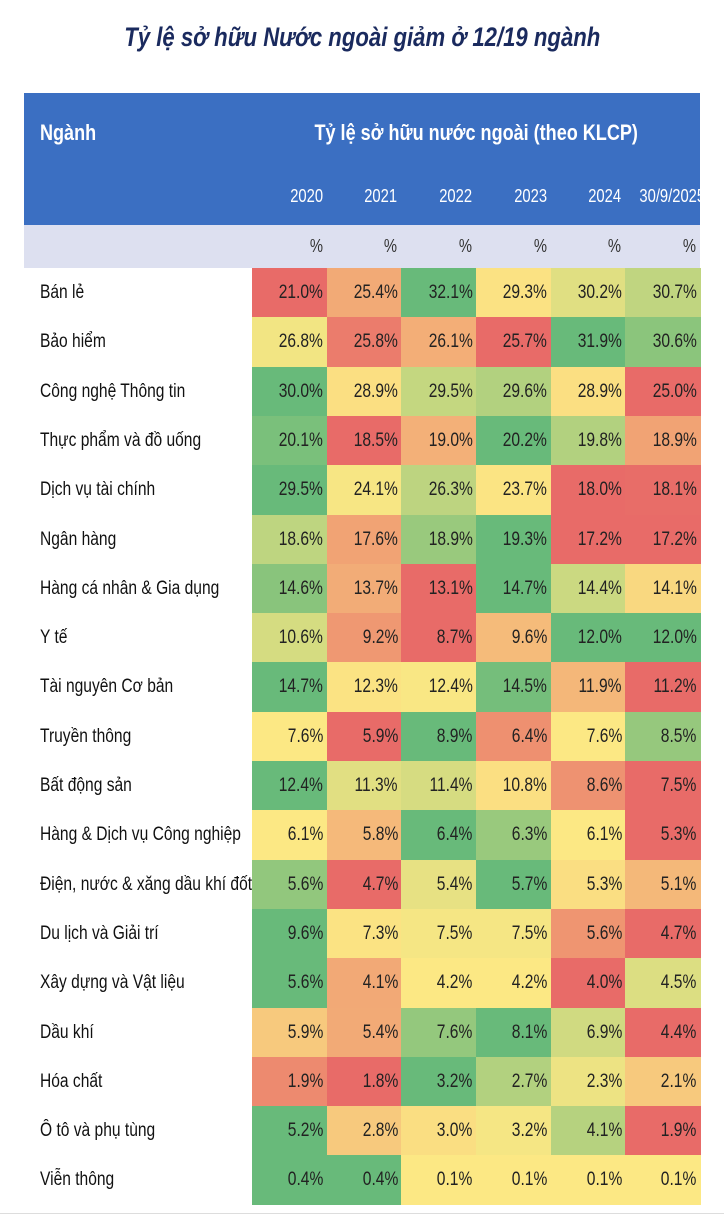  What do you see at coordinates (599, 391) in the screenshot?
I see `cell-text: 28.9%` at bounding box center [599, 391].